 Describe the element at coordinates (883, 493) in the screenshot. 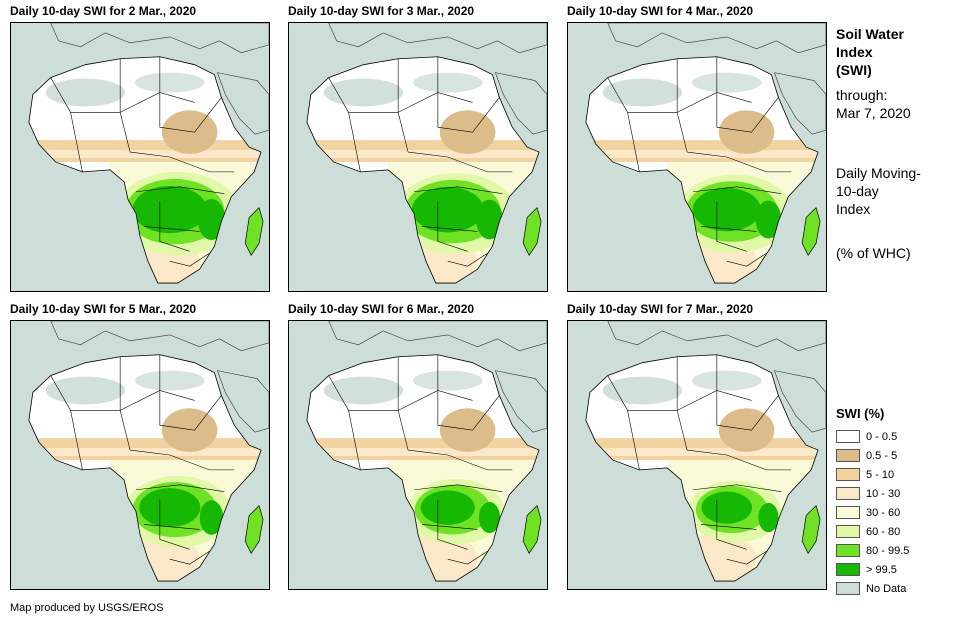

I see `legend-label: 10 - 30` at that location.